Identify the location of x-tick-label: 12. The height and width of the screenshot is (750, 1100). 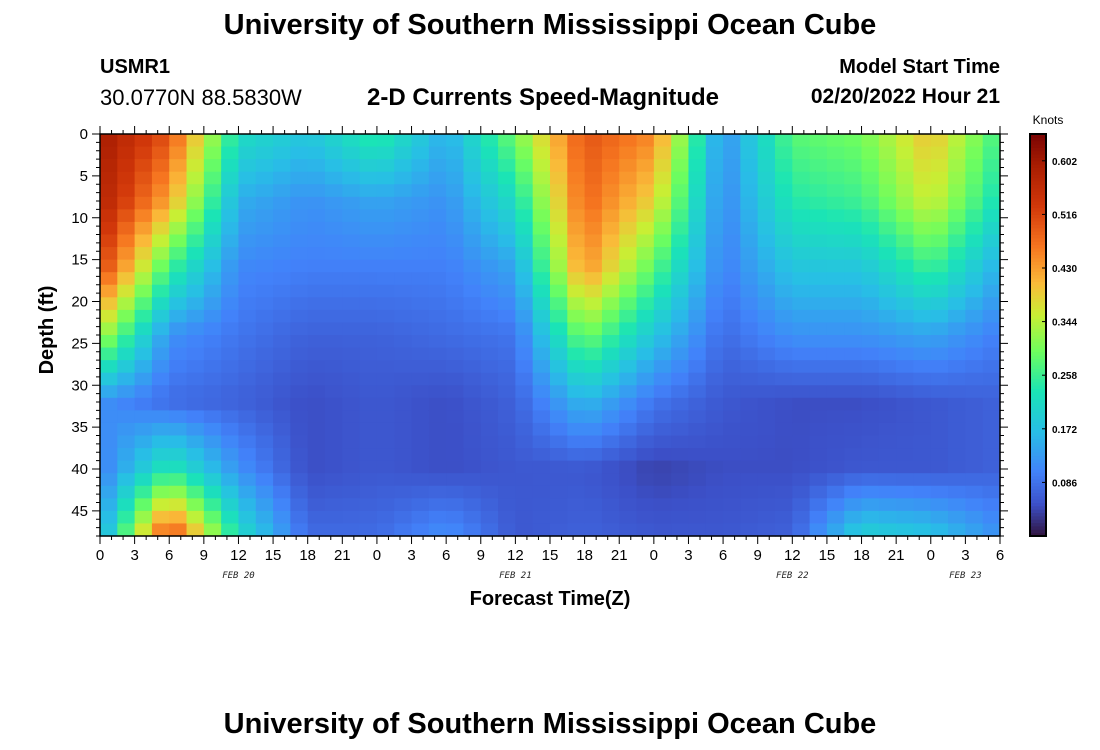
(515, 555).